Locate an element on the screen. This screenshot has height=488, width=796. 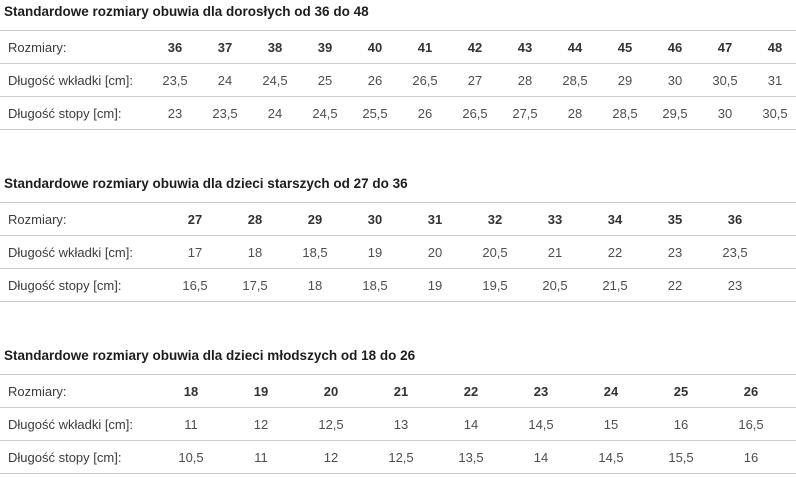
size-value: 25 is located at coordinates (681, 391).